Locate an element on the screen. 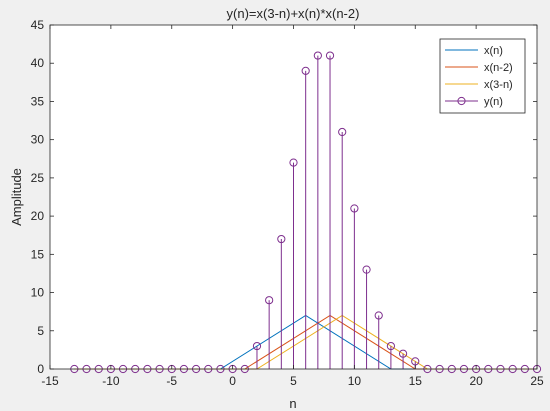 This screenshot has width=550, height=411. y-tick-label: 10 is located at coordinates (38, 293).